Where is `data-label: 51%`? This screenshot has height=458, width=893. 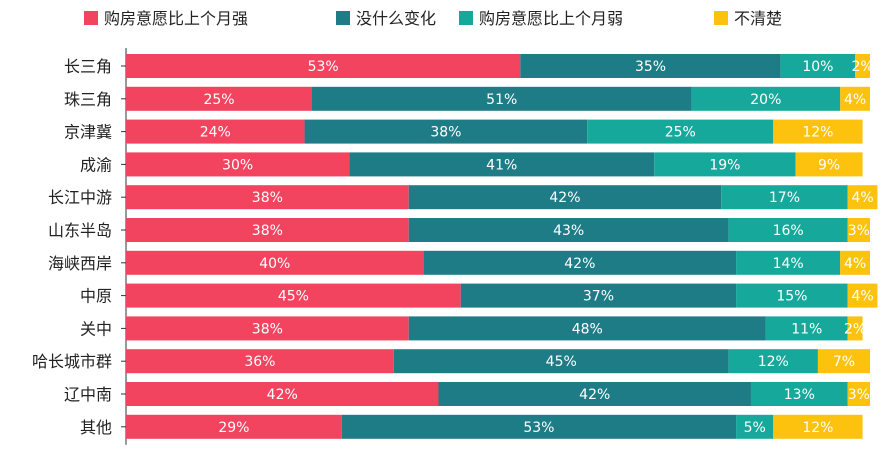
data-label: 51% is located at coordinates (501, 100).